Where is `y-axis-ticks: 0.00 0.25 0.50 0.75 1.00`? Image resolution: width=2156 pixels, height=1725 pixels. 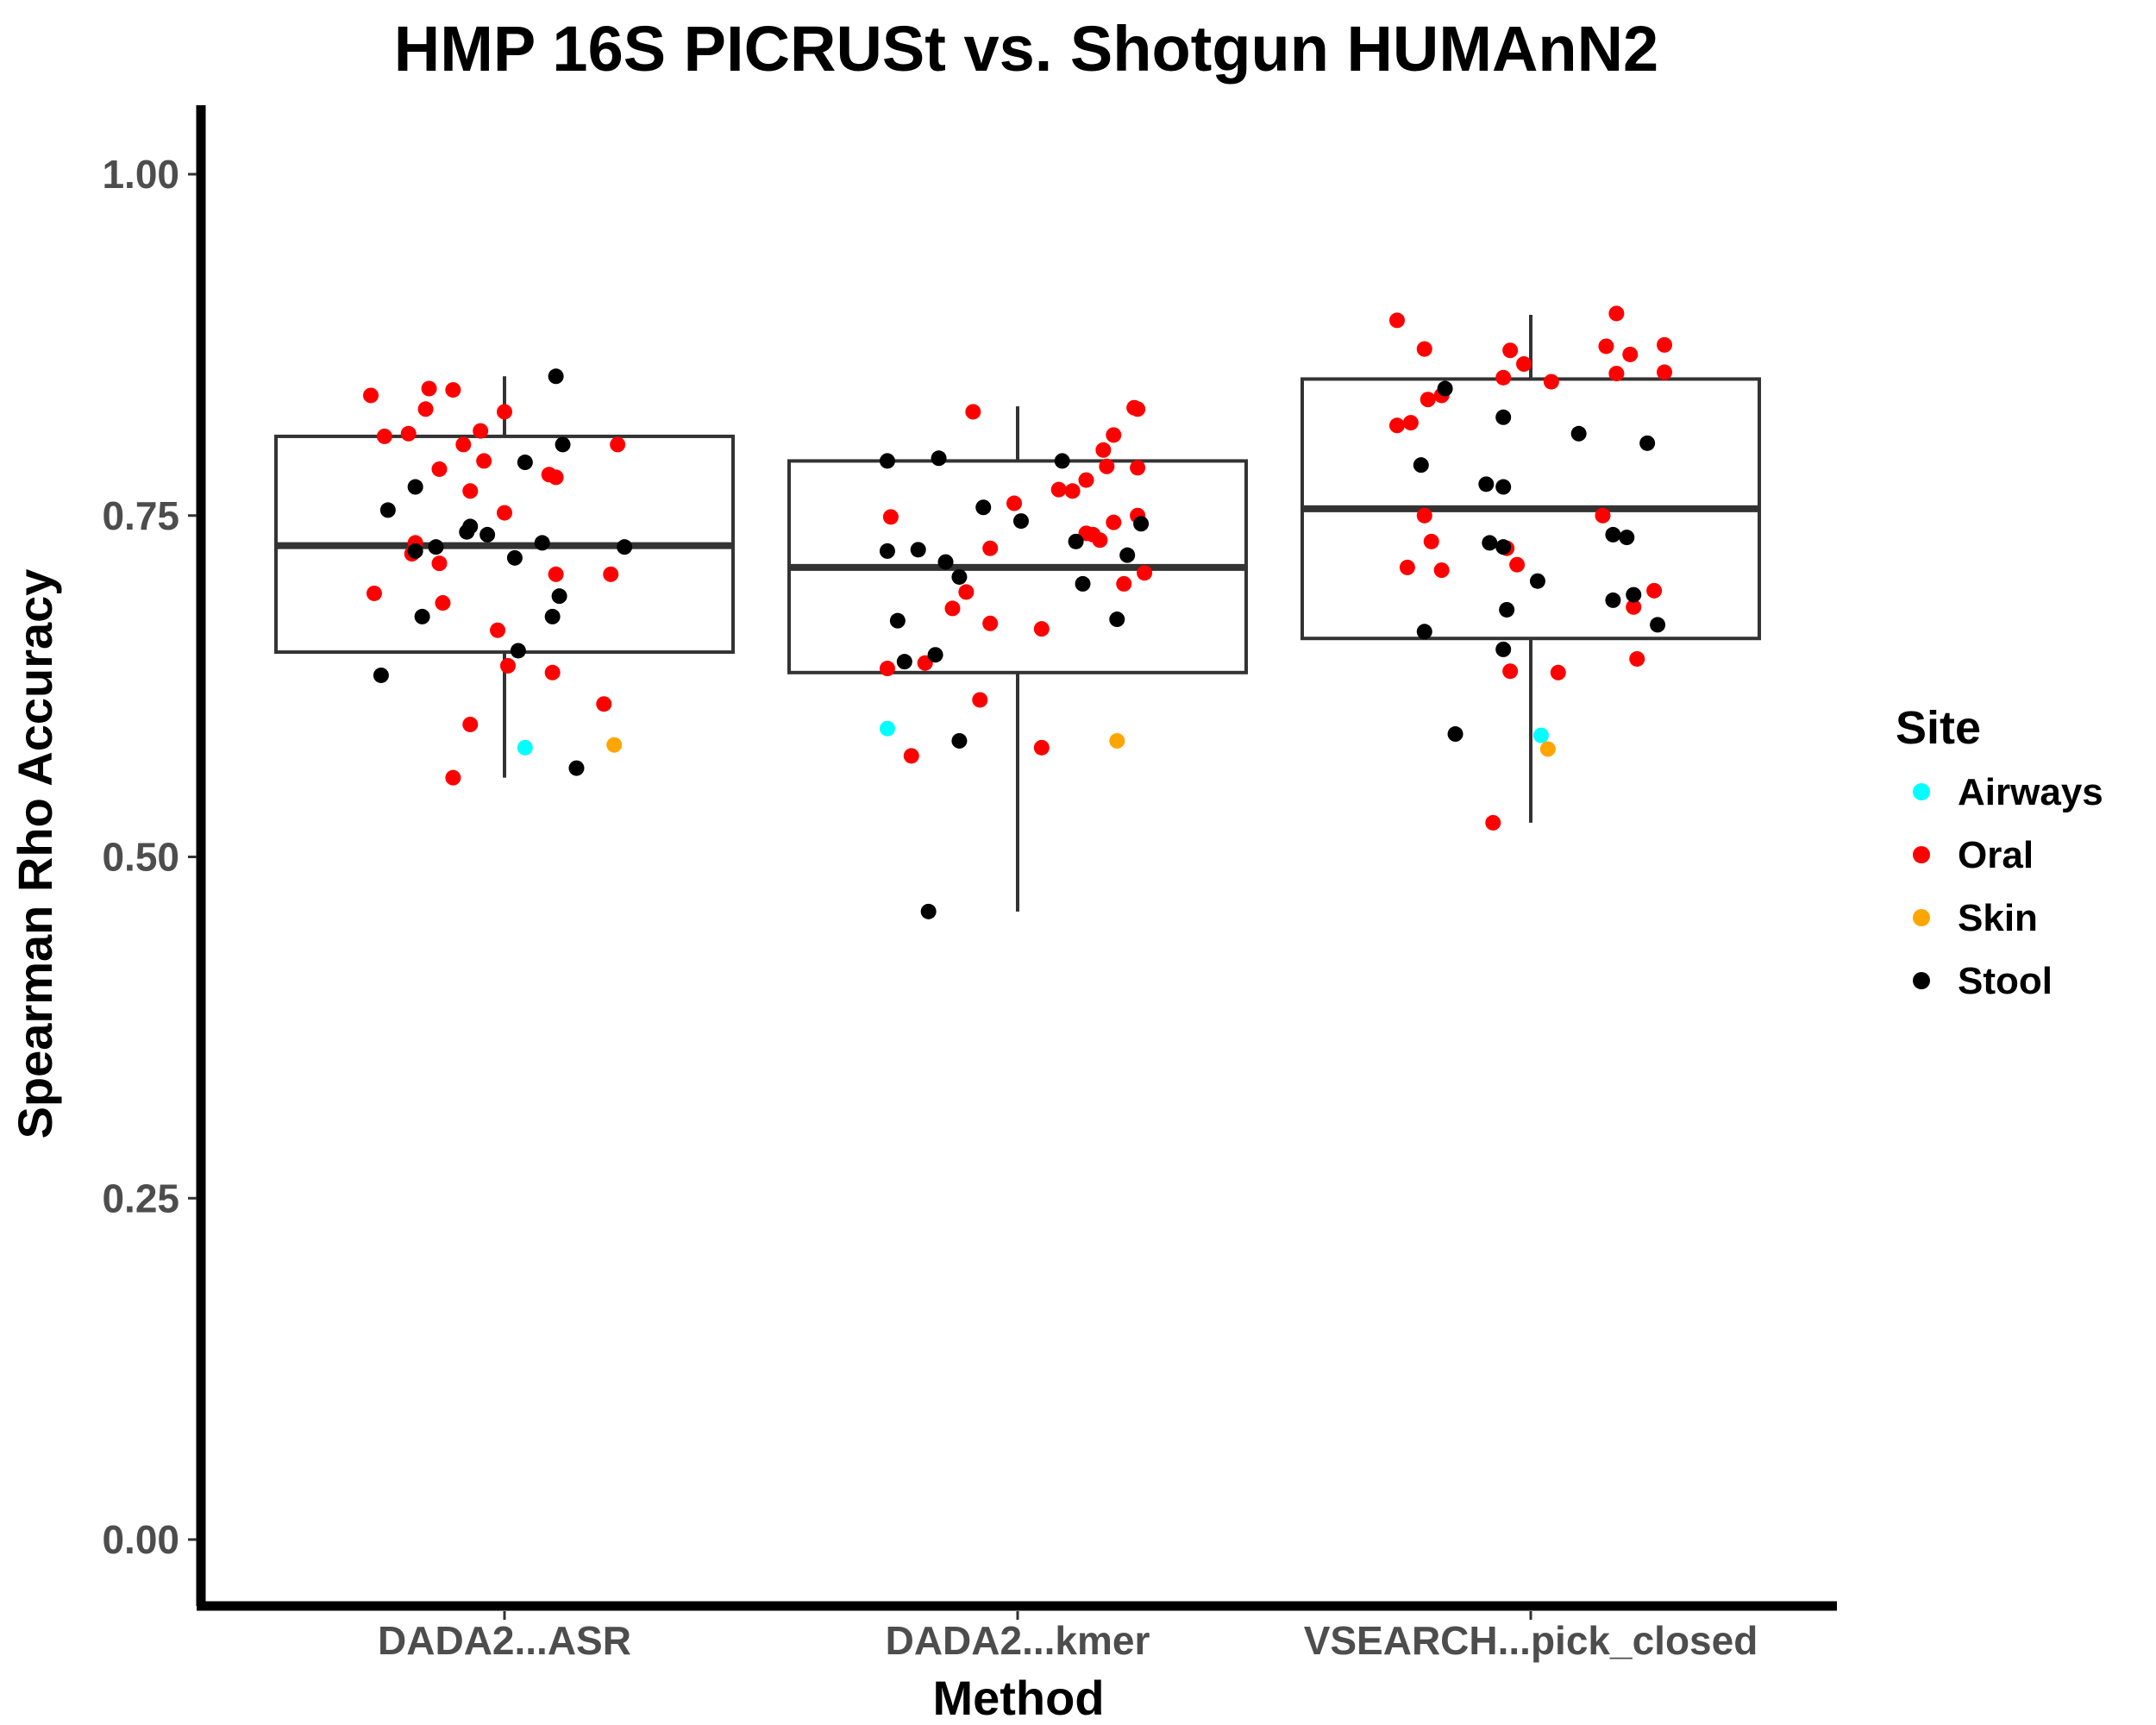
y-axis-ticks: 0.00 0.25 0.50 0.75 1.00 is located at coordinates (149, 857).